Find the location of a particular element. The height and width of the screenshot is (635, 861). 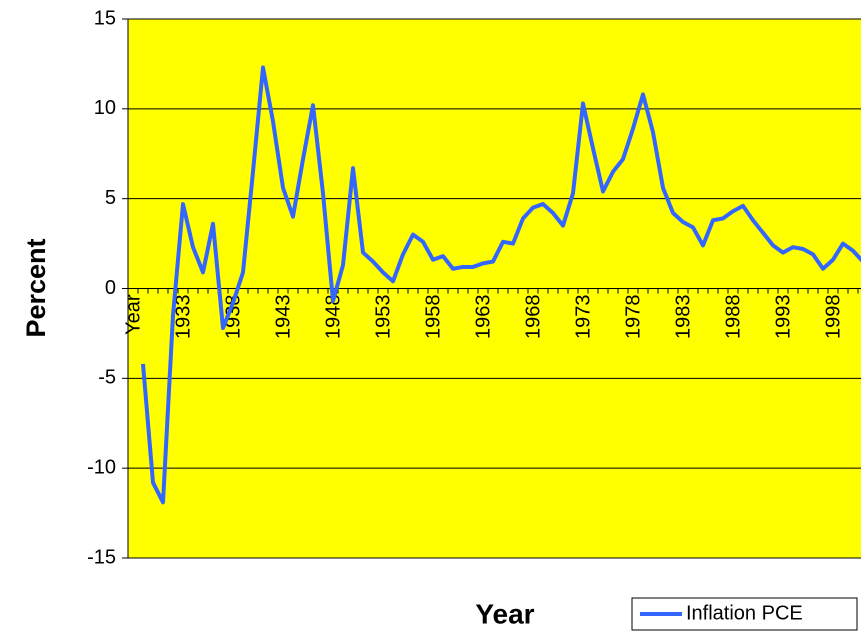

x-tick-label: 1968 is located at coordinates (533, 317).